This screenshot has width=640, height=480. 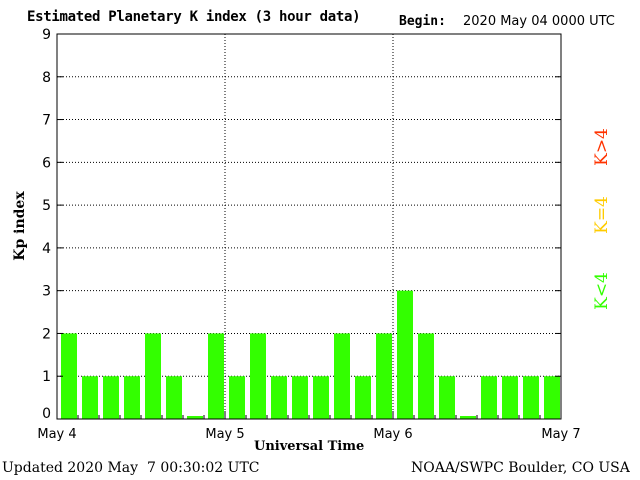 I want to click on begin-value: 2020 May 04 0000 UTC, so click(x=539, y=21).